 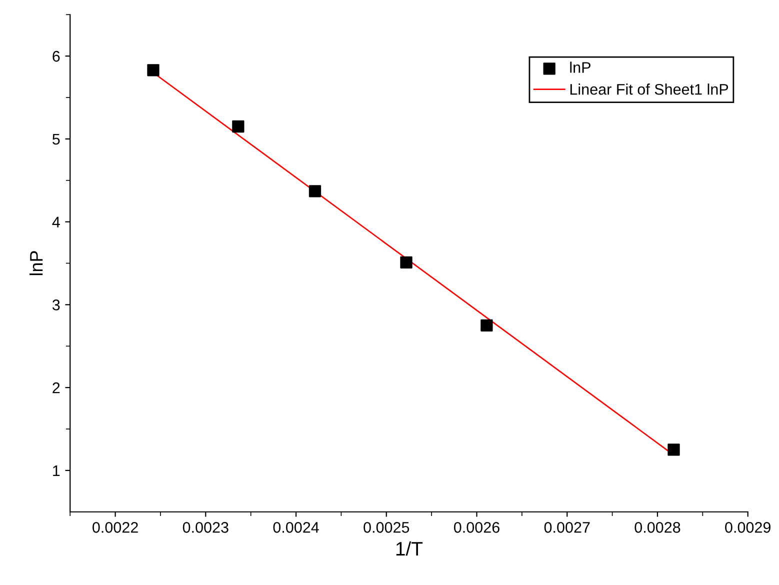 I want to click on x-tick-label: 0.0024, so click(x=296, y=527).